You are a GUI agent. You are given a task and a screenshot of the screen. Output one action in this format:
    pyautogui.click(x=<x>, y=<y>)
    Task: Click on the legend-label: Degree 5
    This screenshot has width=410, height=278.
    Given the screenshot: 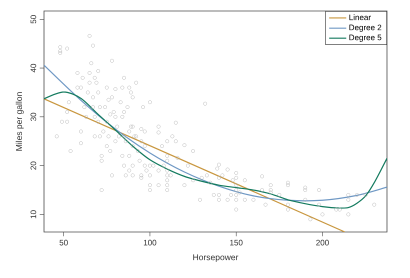 What is the action you would take?
    pyautogui.click(x=365, y=38)
    